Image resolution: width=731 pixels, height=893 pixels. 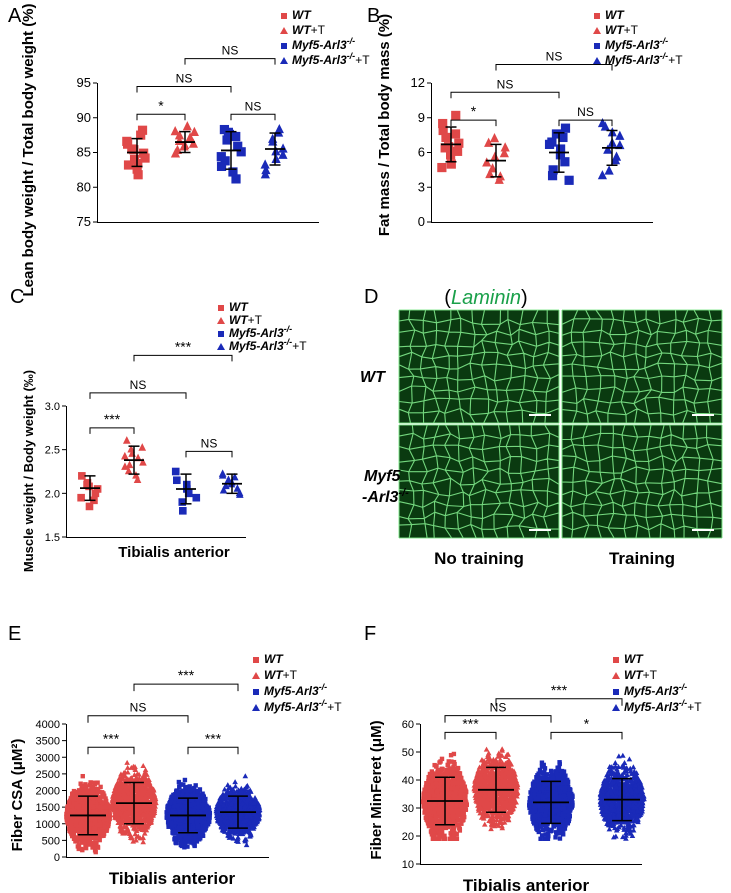 What do you see at coordinates (172, 878) in the screenshot?
I see `x-axis-label: Tibialis anterior` at bounding box center [172, 878].